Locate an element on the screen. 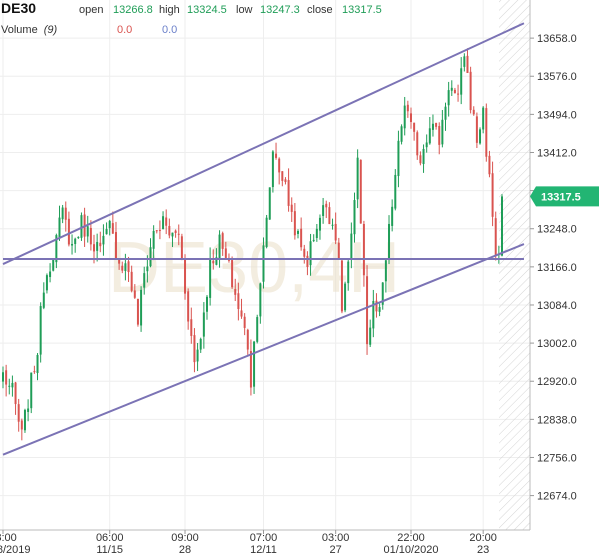 The image size is (599, 558). y-tick-label: 13084.0 is located at coordinates (557, 306).